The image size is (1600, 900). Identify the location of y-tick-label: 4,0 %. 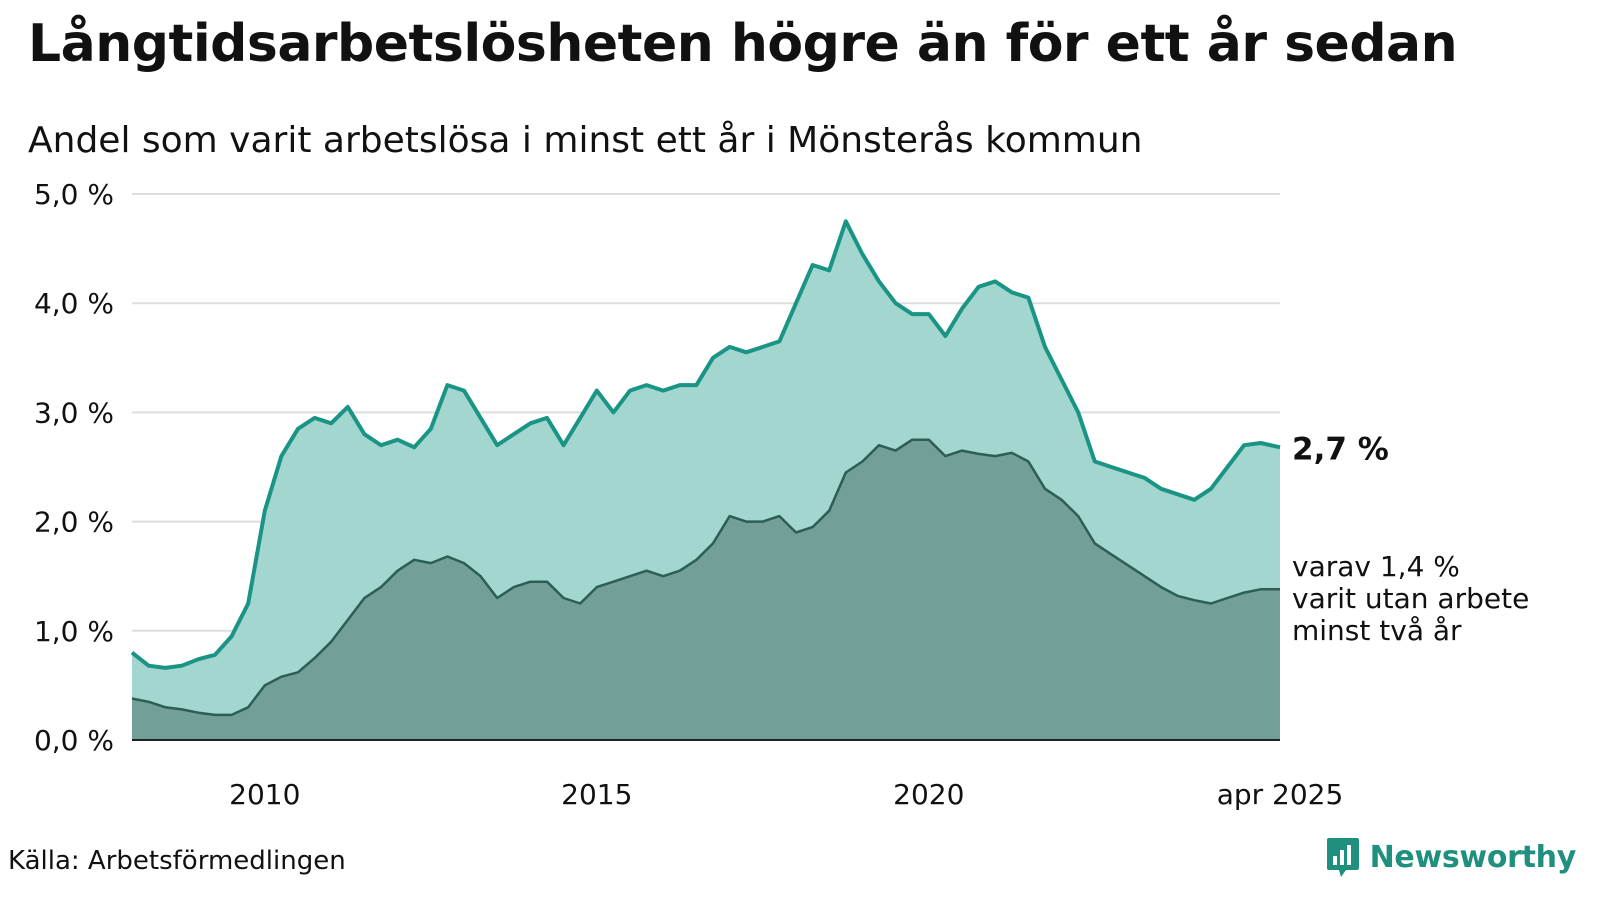
(74, 303).